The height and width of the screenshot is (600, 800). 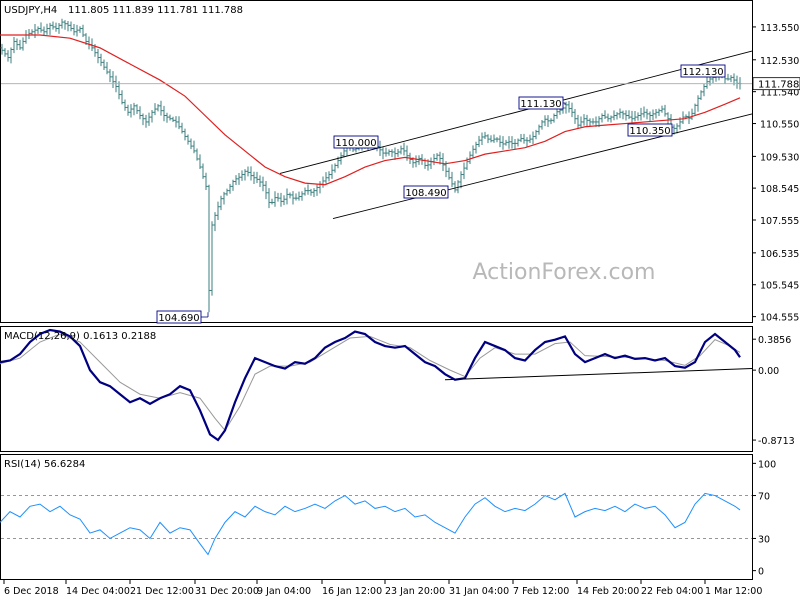 I want to click on last-price-box: 111.788, so click(x=776, y=84).